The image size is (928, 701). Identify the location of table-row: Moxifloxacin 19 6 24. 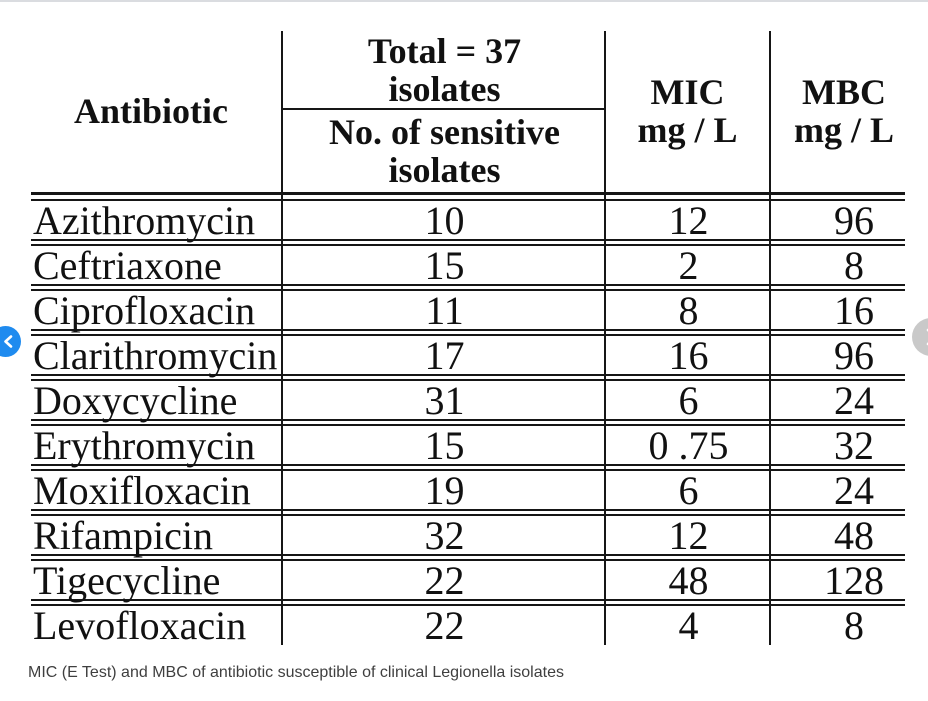
(468, 490).